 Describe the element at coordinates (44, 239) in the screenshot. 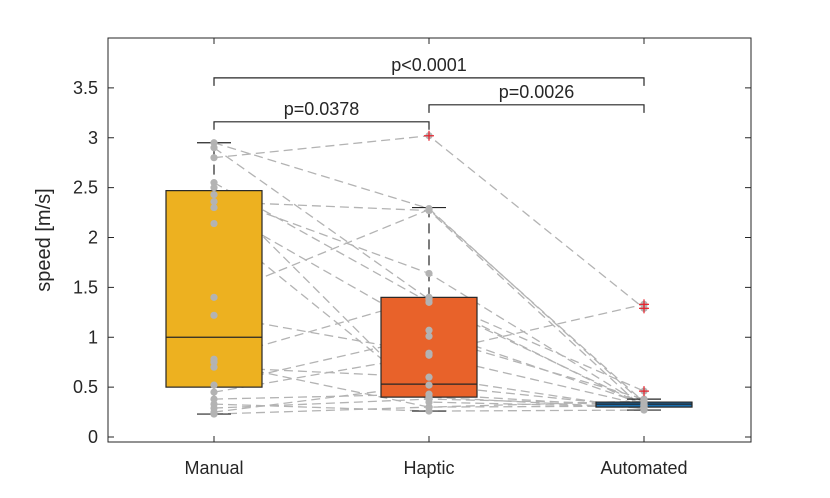

I see `y-axis-label: speed [m/s]` at that location.